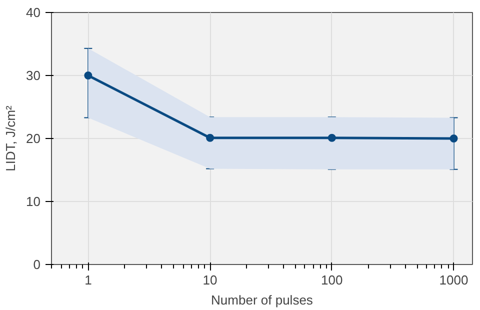 This screenshot has height=310, width=480. Describe the element at coordinates (332, 280) in the screenshot. I see `x-tick-label: 100` at that location.